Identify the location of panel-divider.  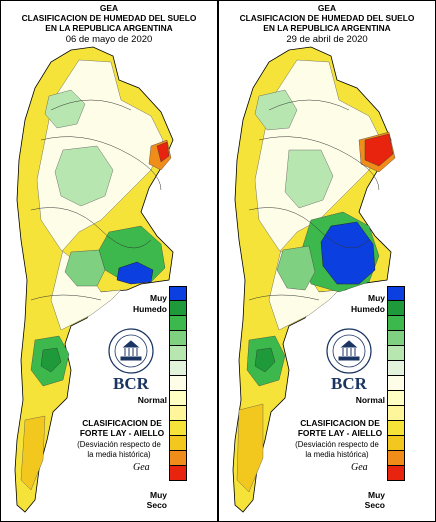
(218, 261).